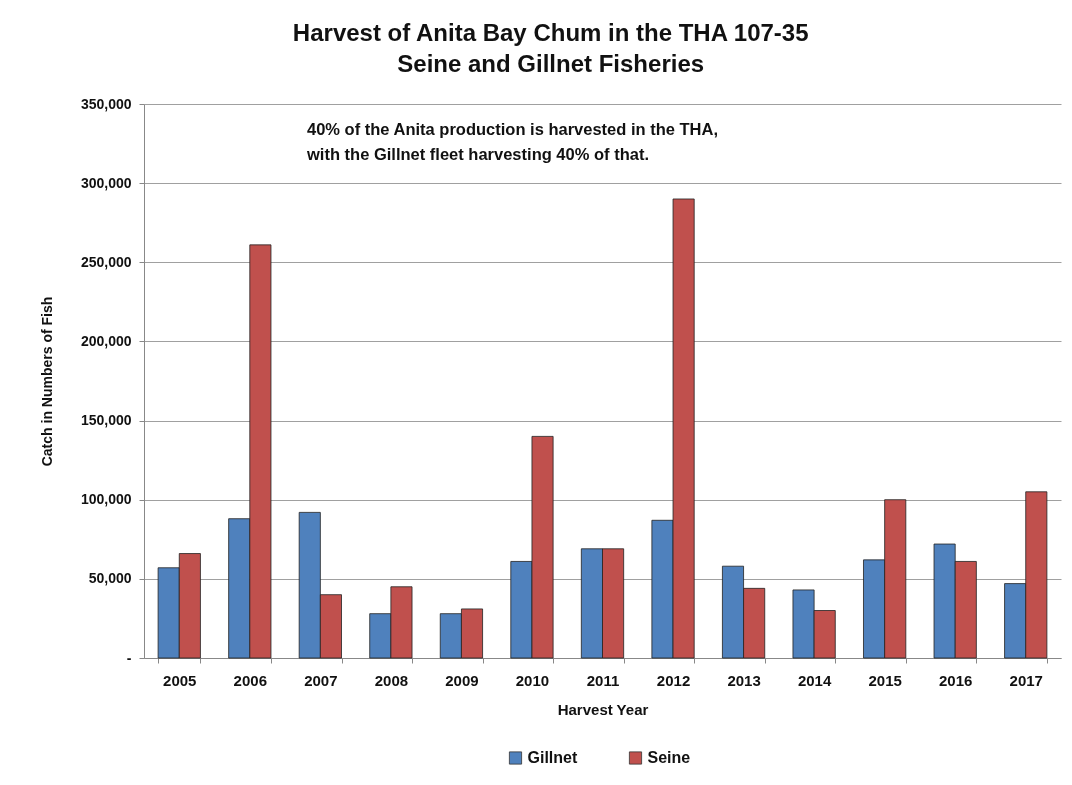 This screenshot has height=785, width=1072. What do you see at coordinates (106, 420) in the screenshot?
I see `y-tick-label: 150,000` at bounding box center [106, 420].